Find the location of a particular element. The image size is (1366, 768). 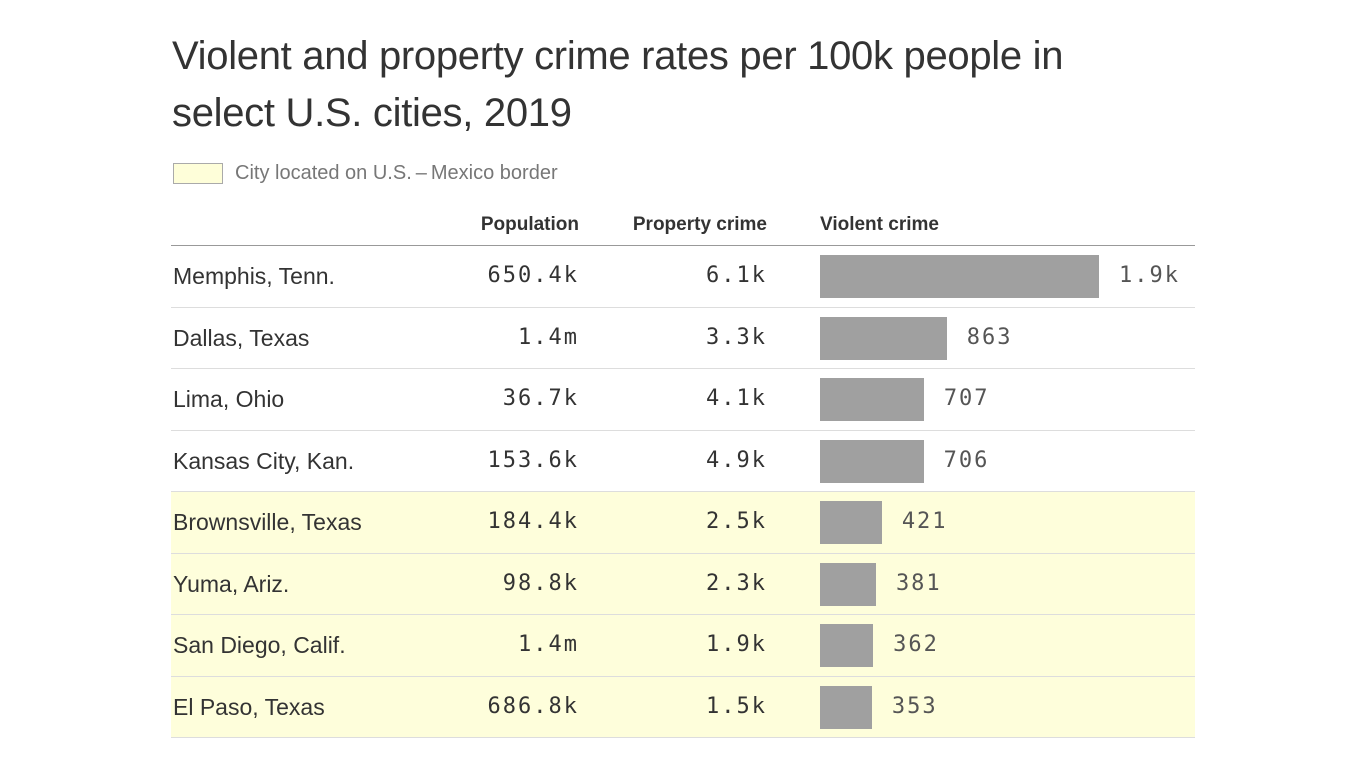

city-name: Yuma, Ariz. is located at coordinates (231, 583).